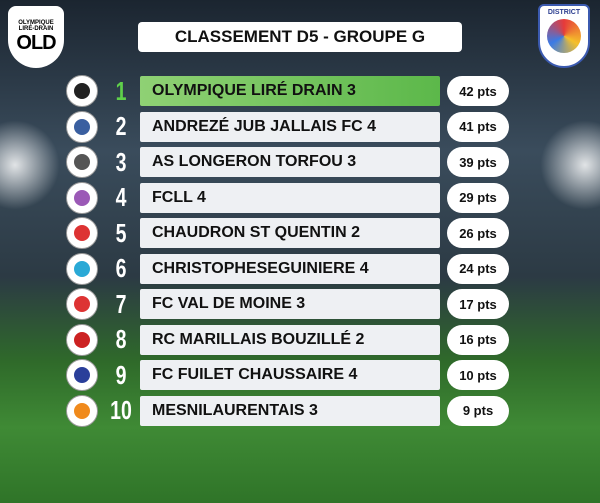  I want to click on standings-row: 9 FC FUILET CHAUSSAIRE 4 10 pts, so click(287, 375).